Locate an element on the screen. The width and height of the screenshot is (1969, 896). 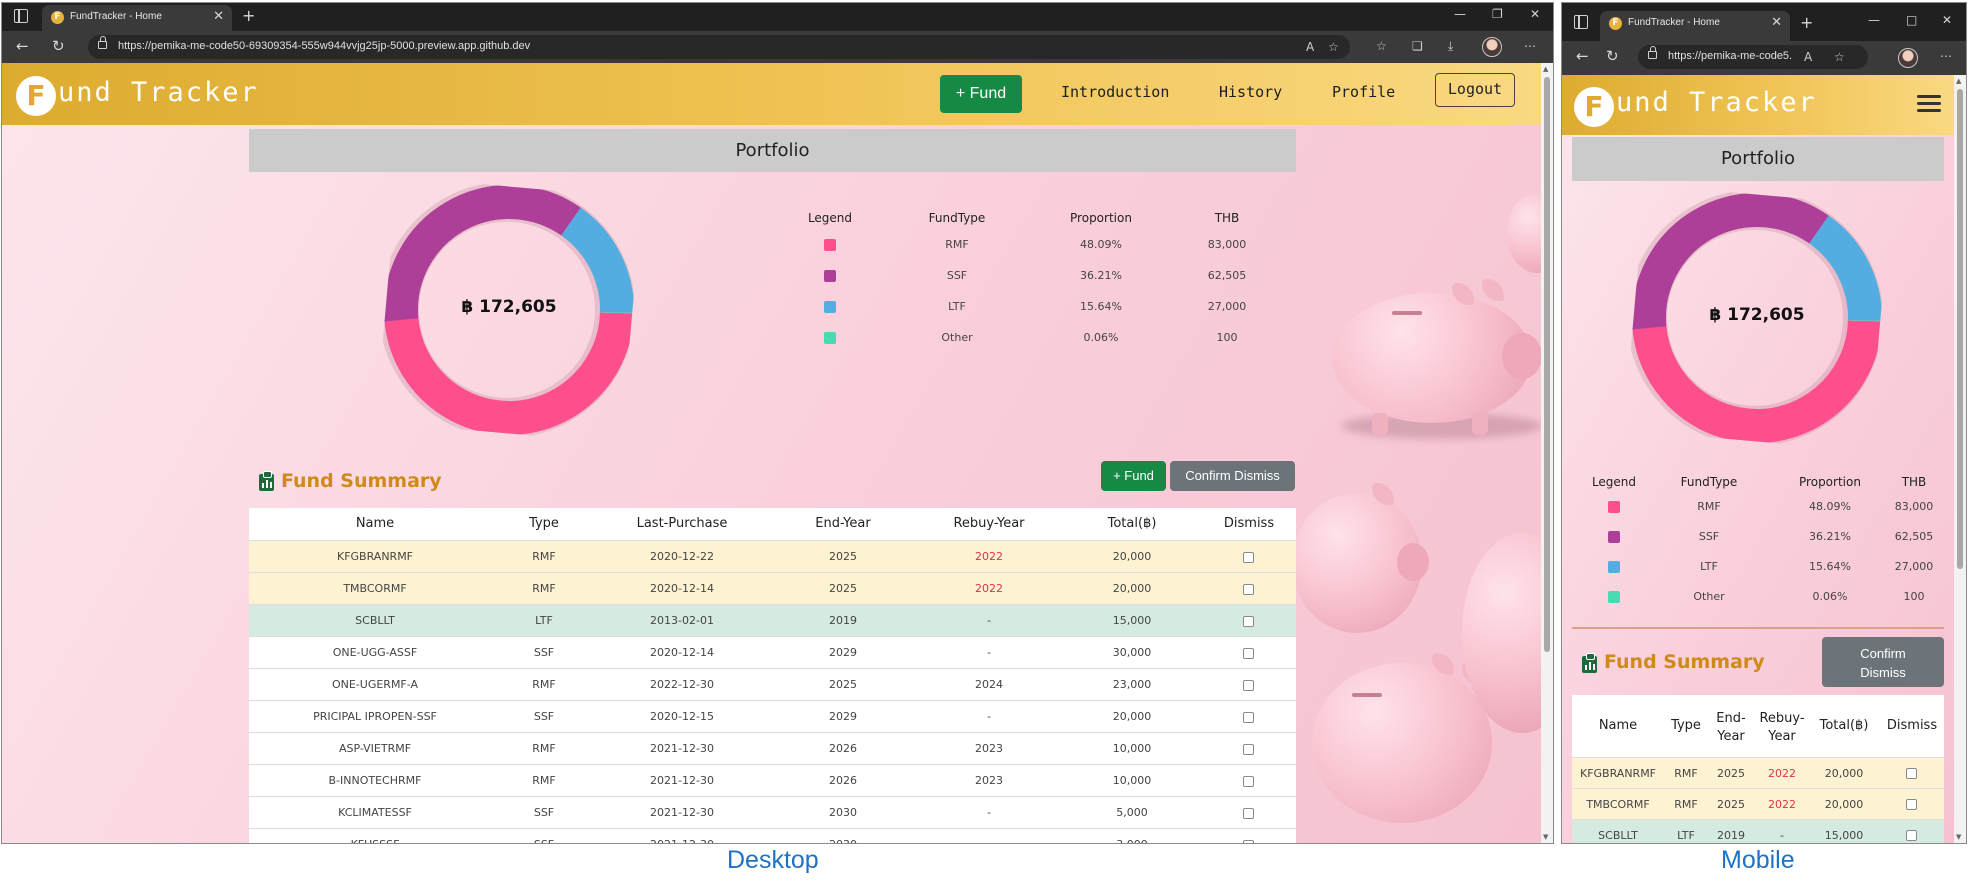
favorites-icon: ☆ is located at coordinates (1381, 46).